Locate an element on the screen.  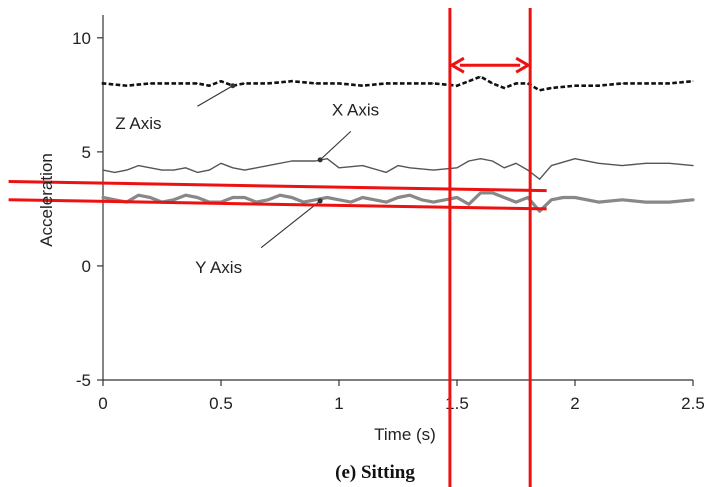
series-line-y-axis is located at coordinates (398, 202).